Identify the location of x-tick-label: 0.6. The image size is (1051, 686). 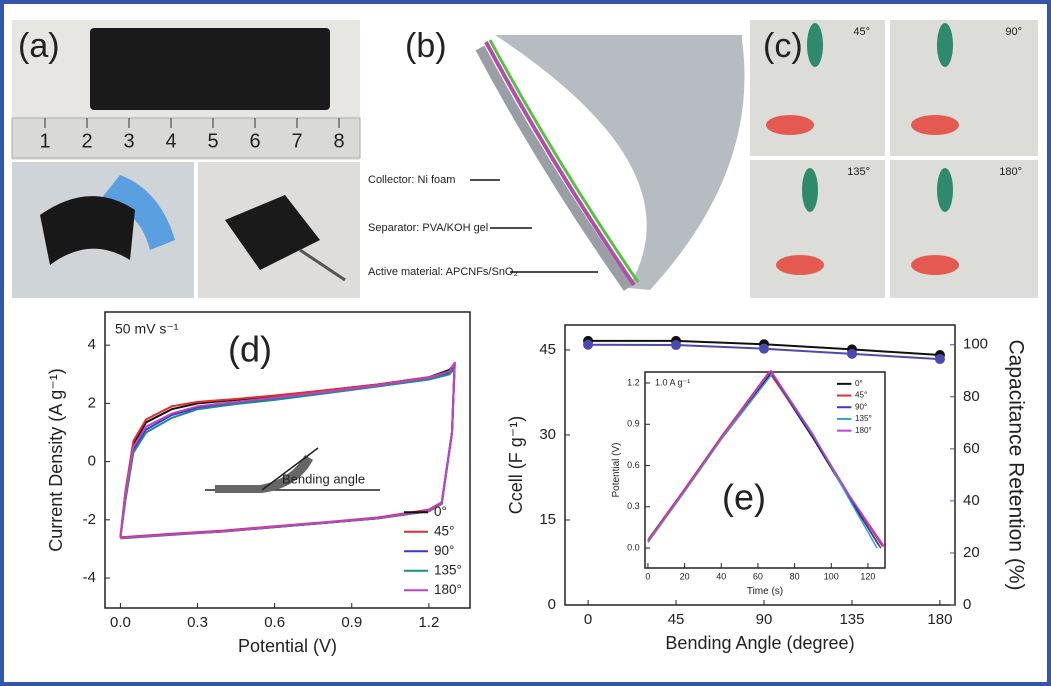
(274, 622).